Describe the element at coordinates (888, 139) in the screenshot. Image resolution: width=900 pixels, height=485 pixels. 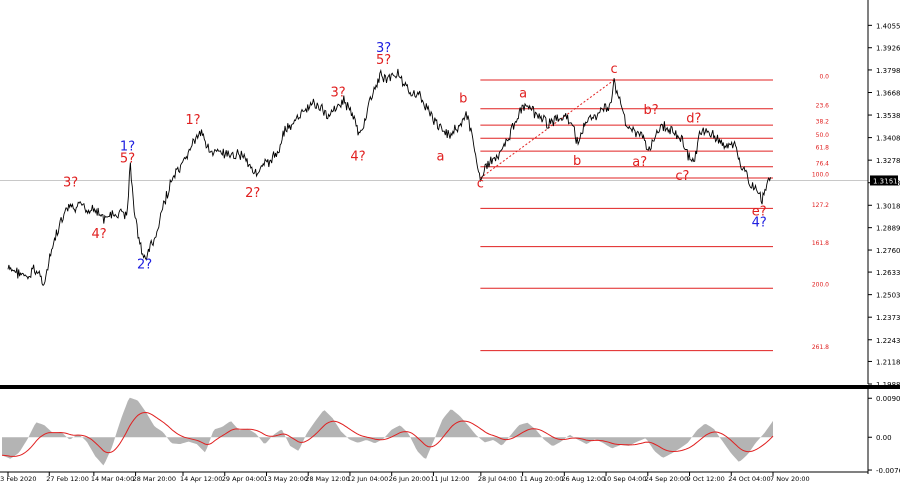
I see `price-tick-label: 1.3408` at that location.